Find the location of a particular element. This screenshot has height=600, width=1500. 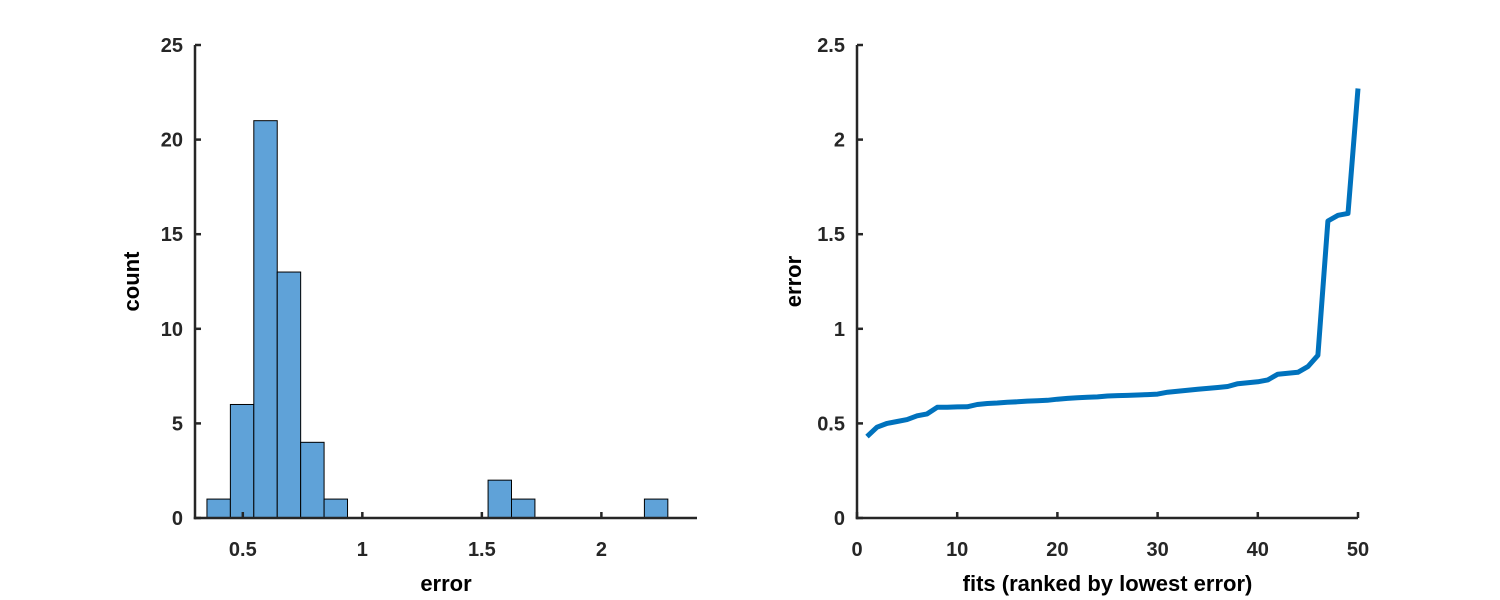

line-chart-y-tick-label: 2.5 is located at coordinates (831, 46).